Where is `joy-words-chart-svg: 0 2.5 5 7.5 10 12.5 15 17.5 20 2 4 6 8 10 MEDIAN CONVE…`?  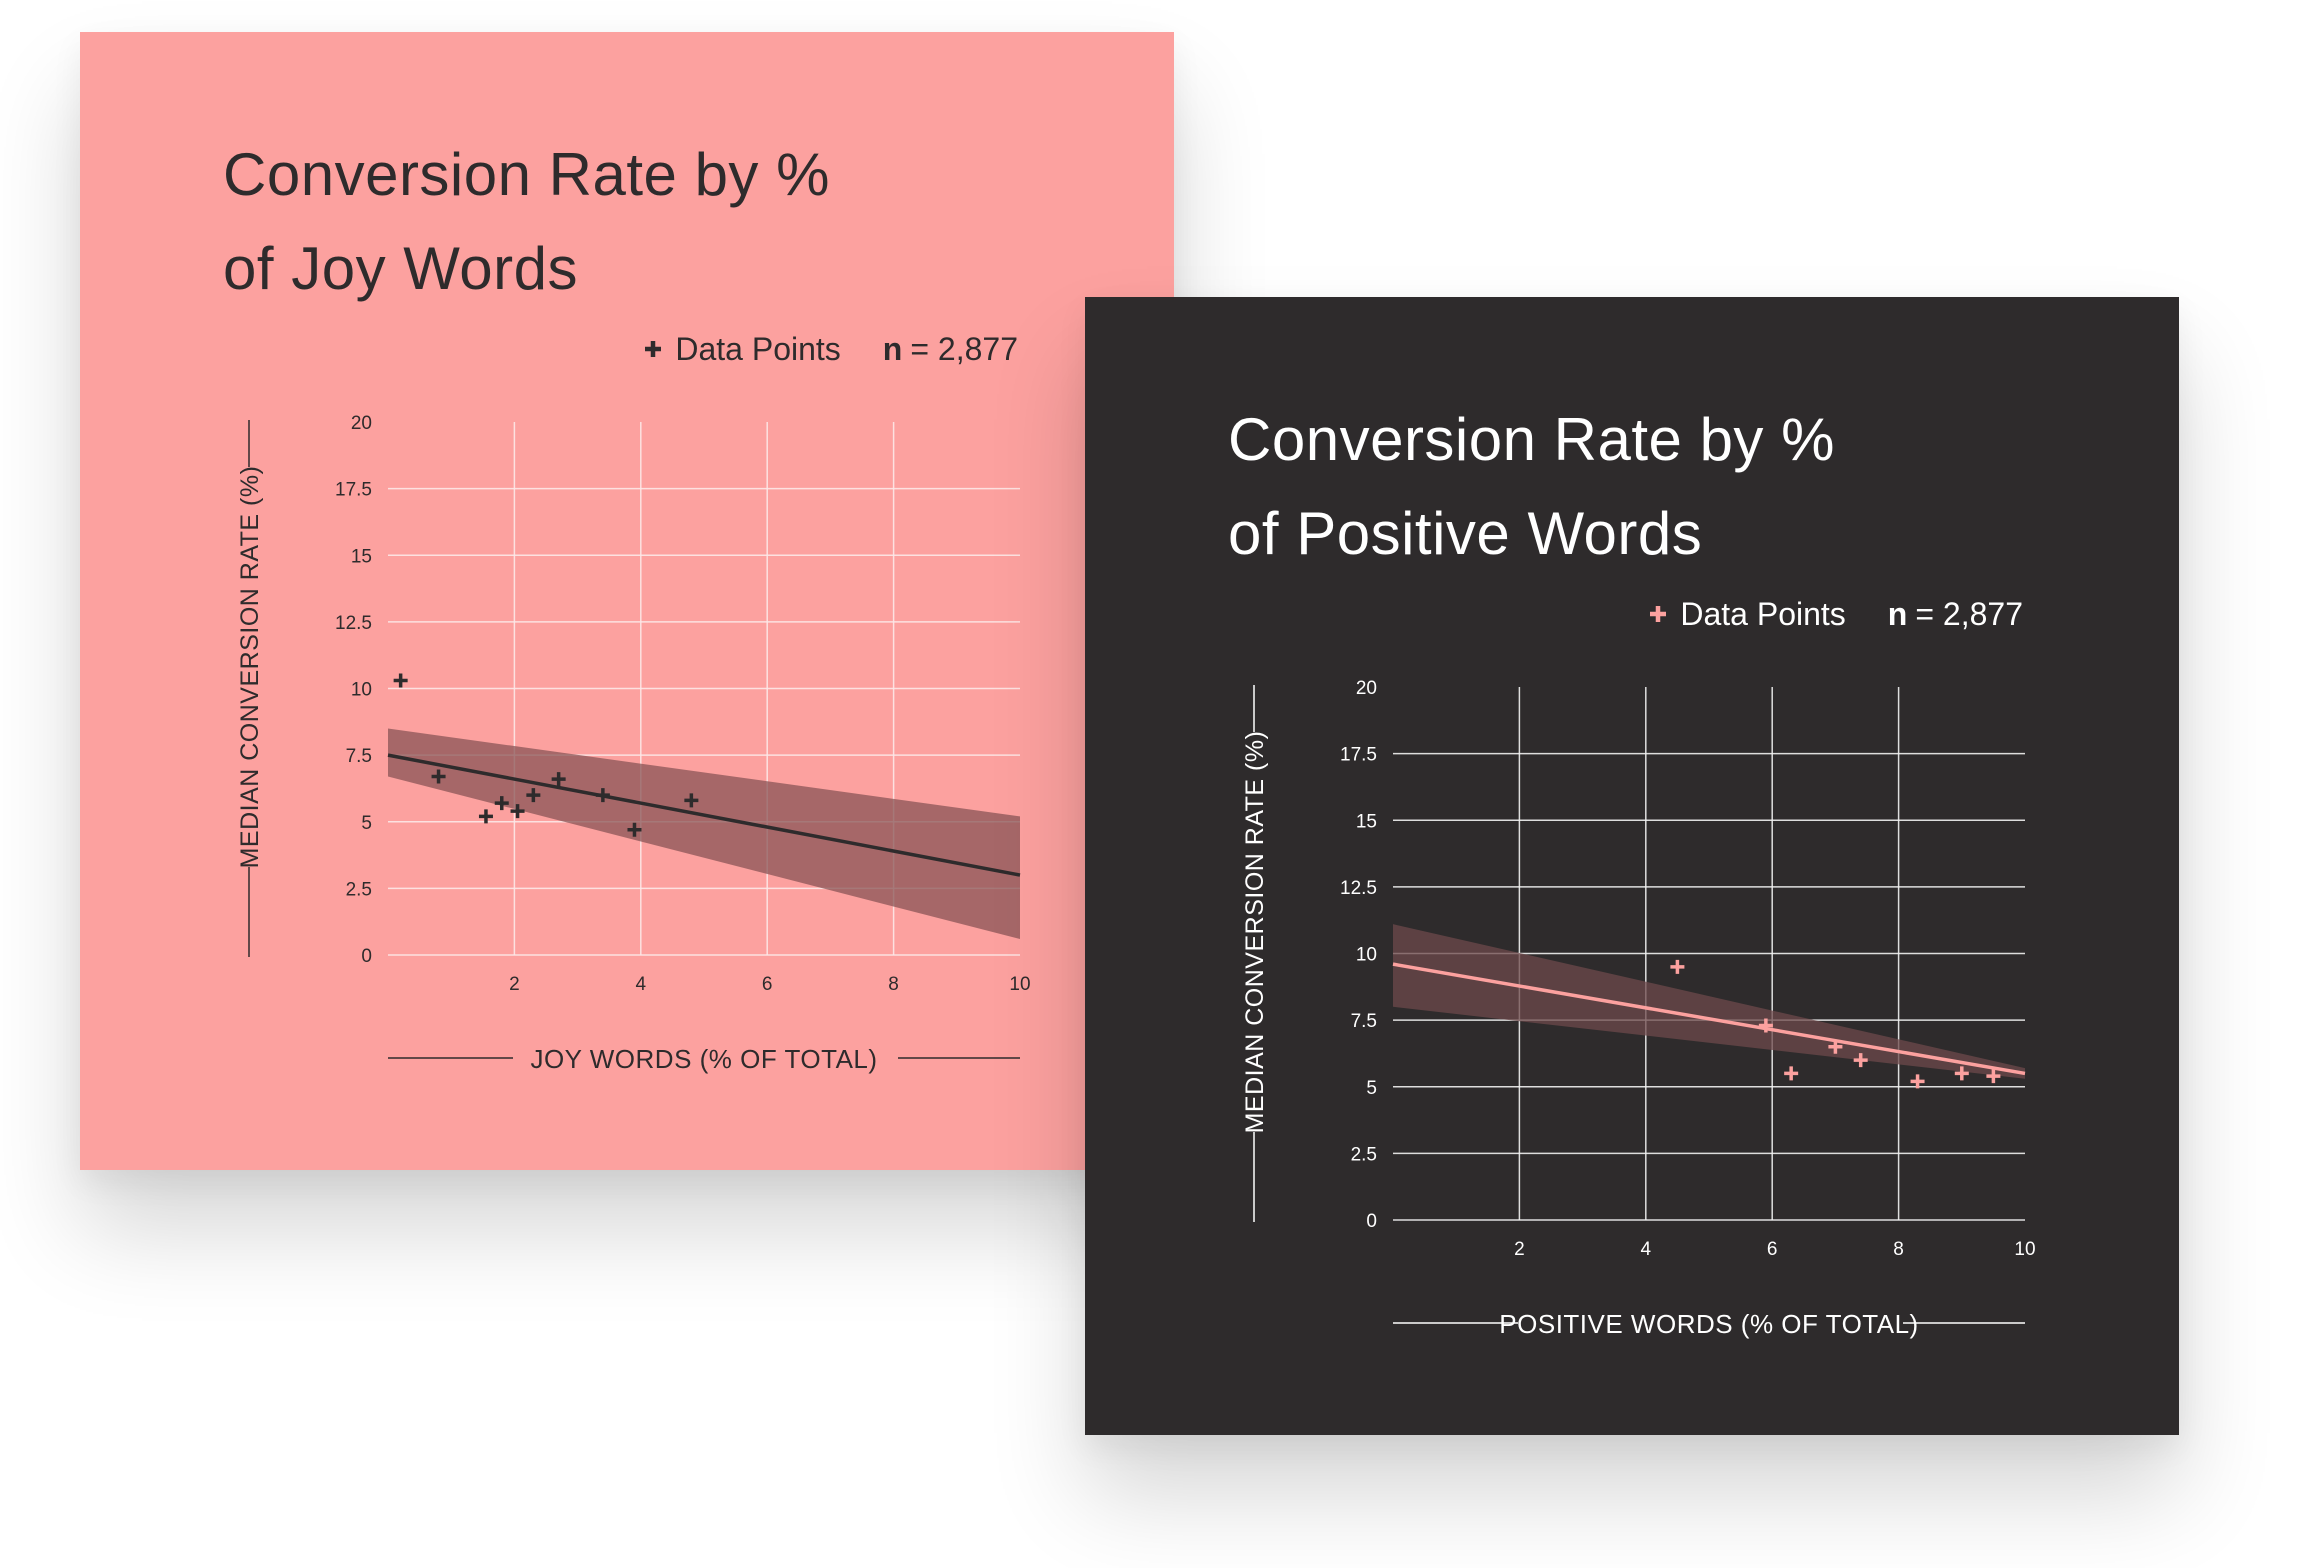
joy-words-chart-svg: 0 2.5 5 7.5 10 12.5 15 17.5 20 2 4 6 8 10 MEDIAN CONVE… is located at coordinates (633, 743).